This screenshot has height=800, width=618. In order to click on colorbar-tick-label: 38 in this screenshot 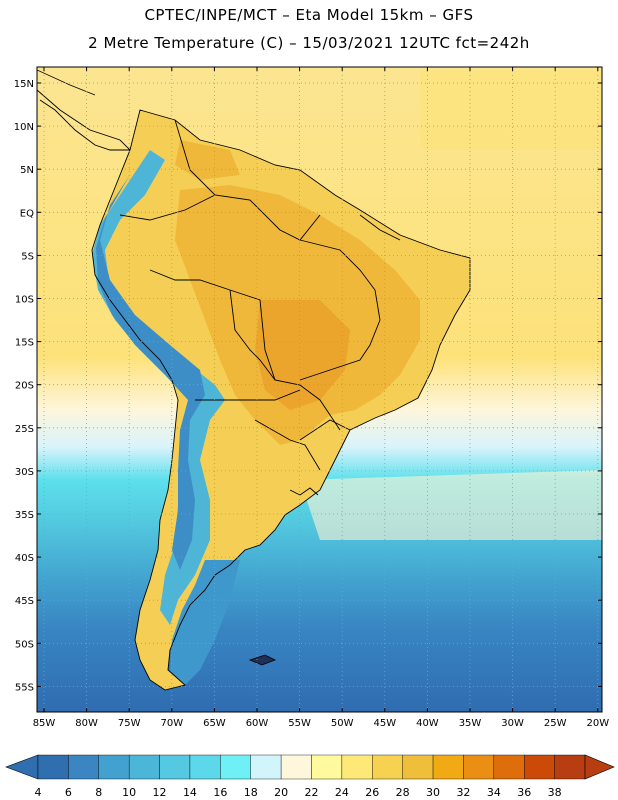, I will do `click(555, 792)`.